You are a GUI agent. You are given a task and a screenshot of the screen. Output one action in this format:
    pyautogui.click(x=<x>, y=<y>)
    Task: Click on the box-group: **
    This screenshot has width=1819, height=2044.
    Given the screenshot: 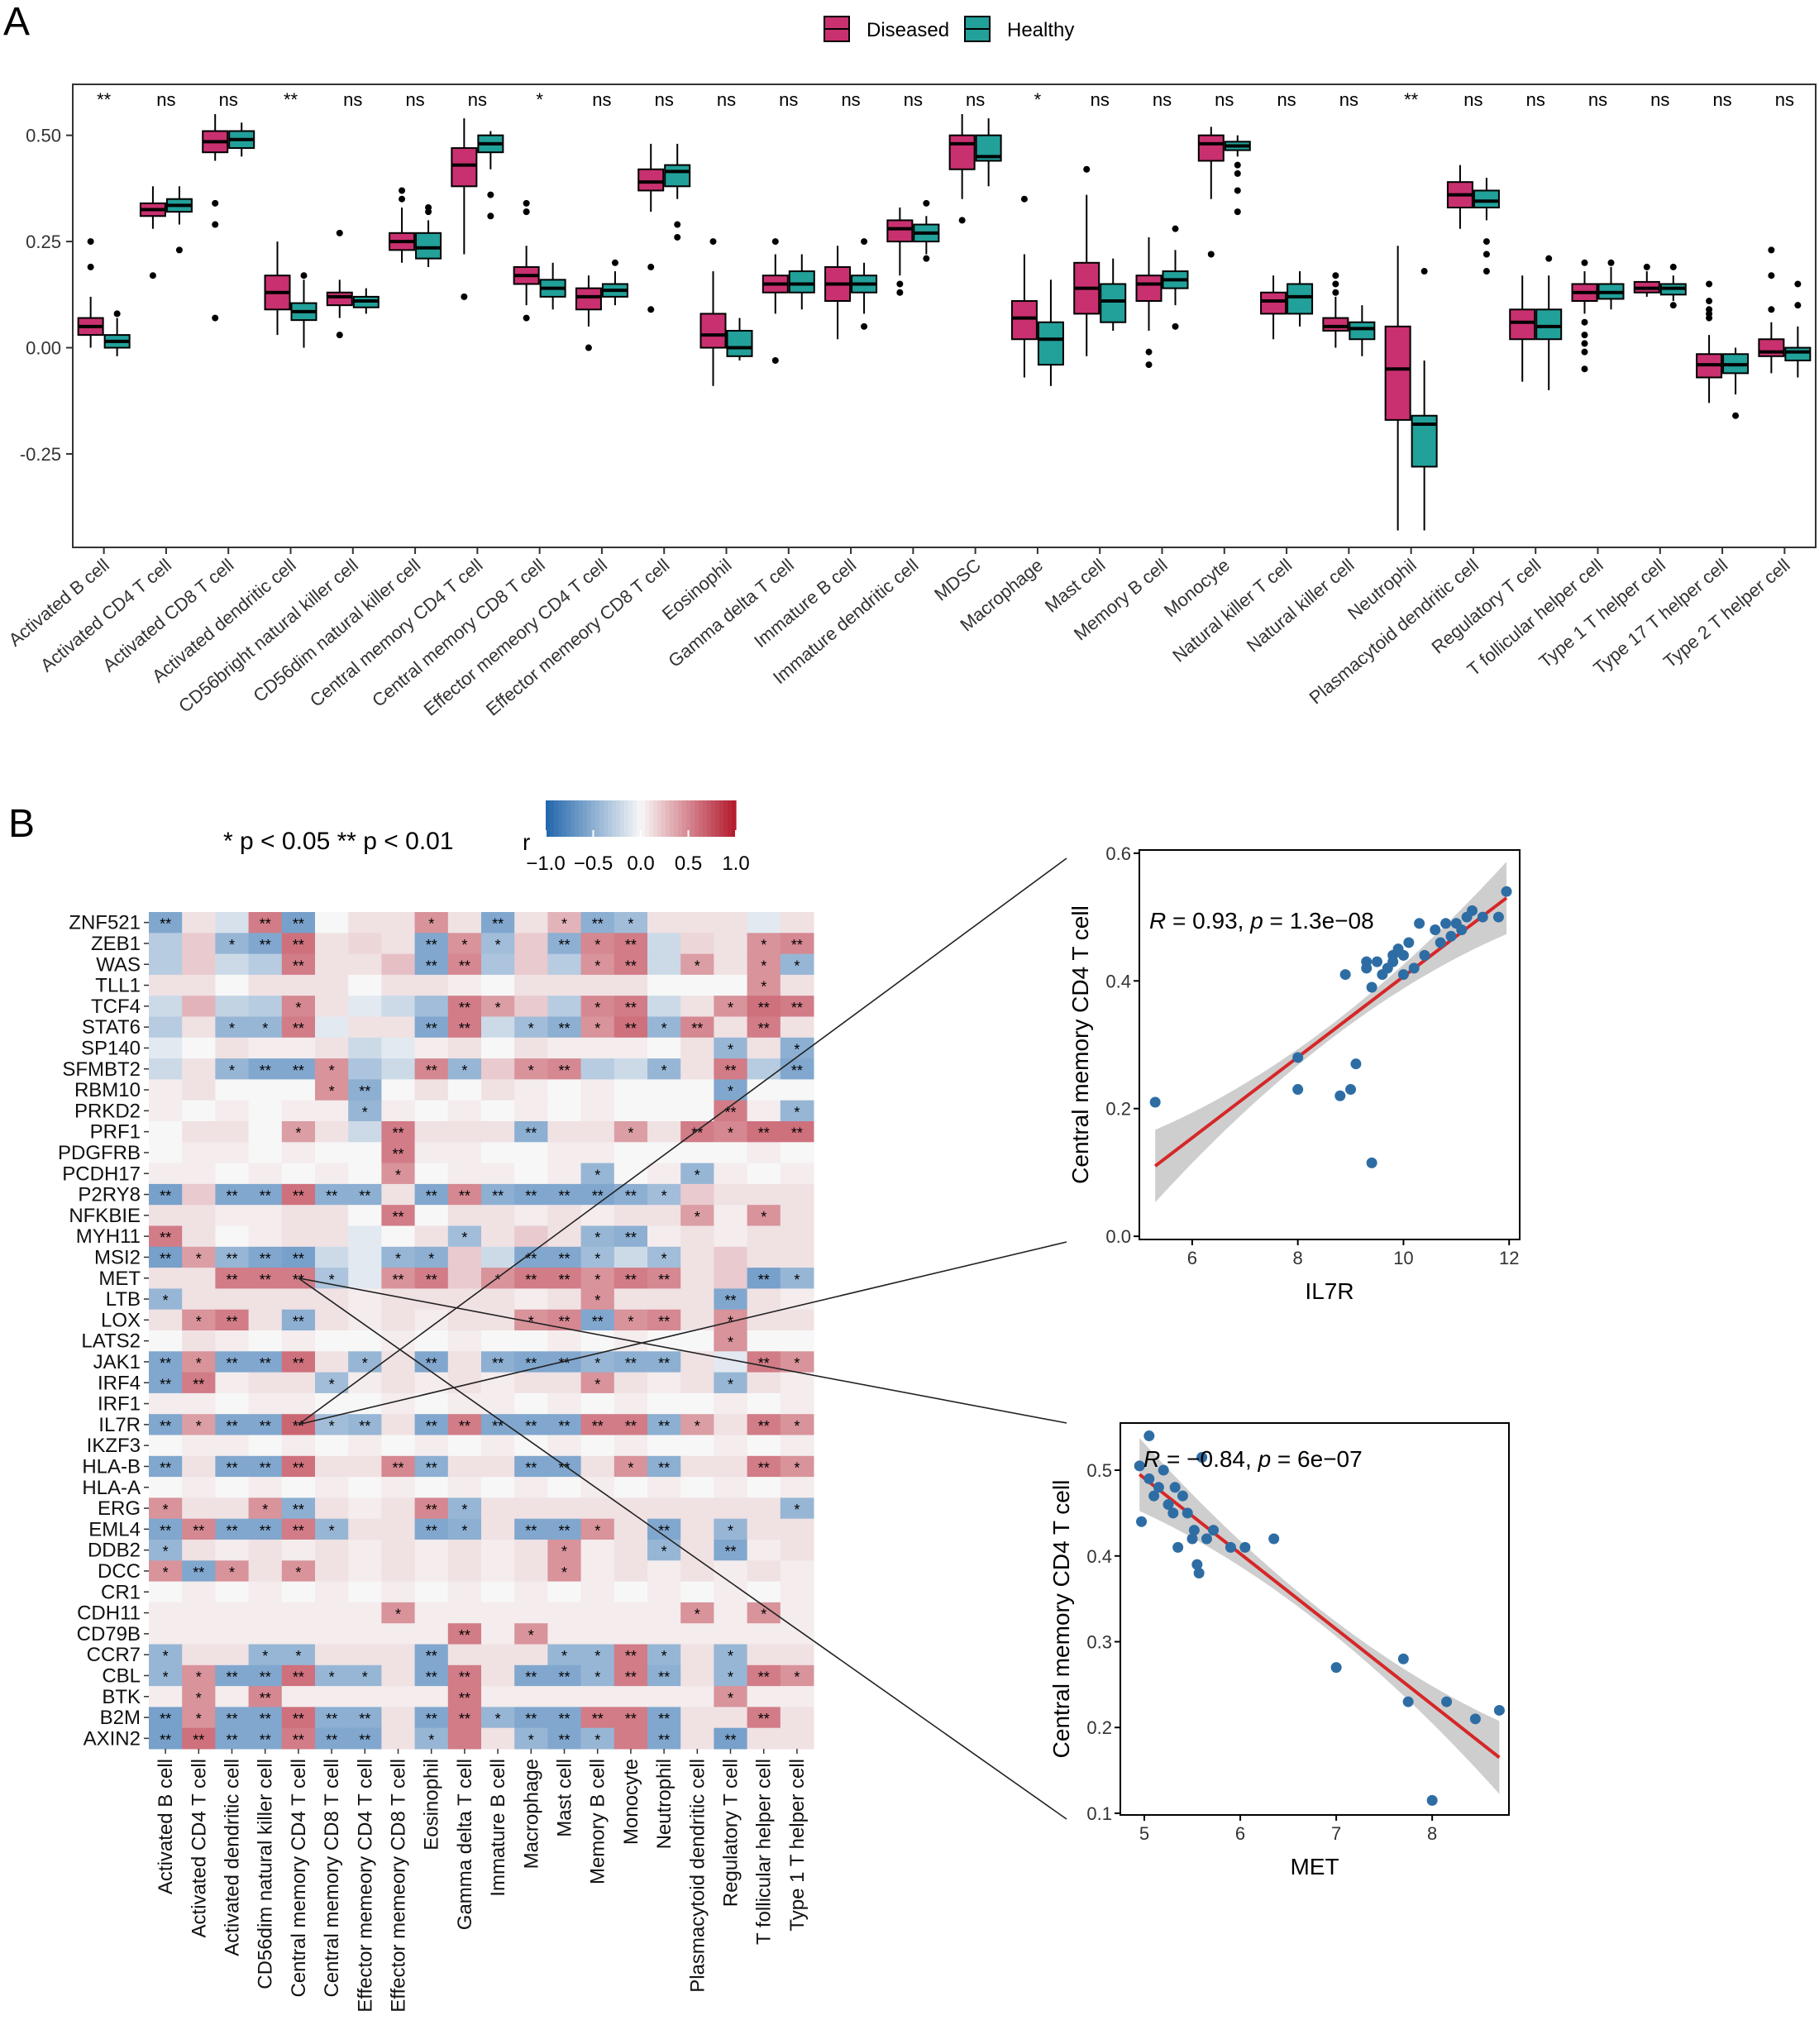 What is the action you would take?
    pyautogui.click(x=104, y=222)
    